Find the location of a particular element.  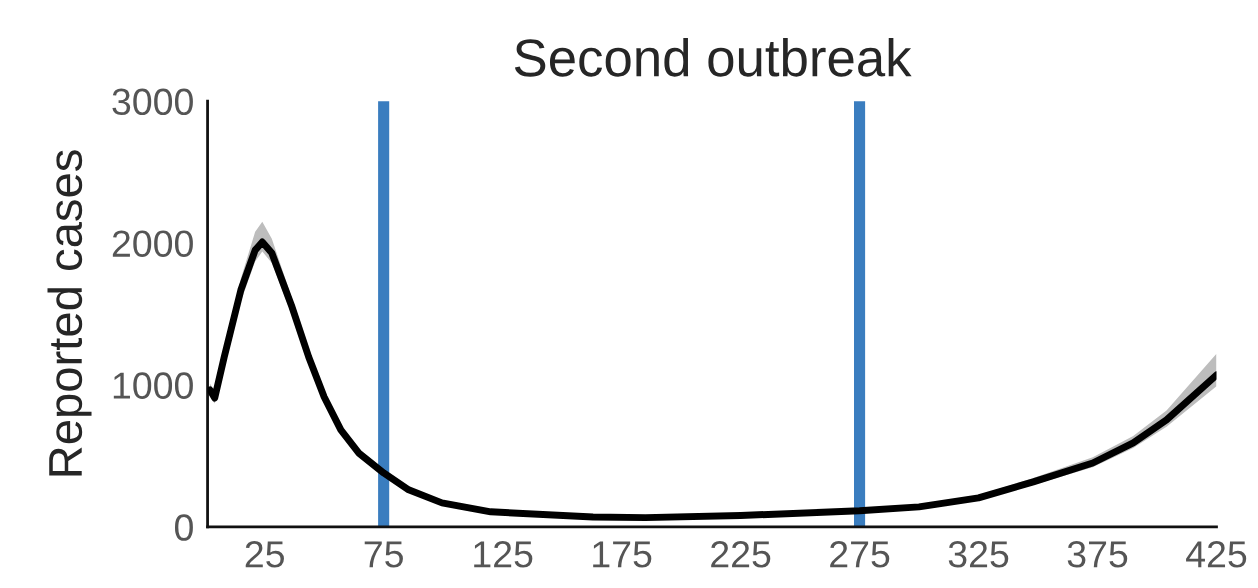

y-tick-label: 1000 is located at coordinates (153, 385).